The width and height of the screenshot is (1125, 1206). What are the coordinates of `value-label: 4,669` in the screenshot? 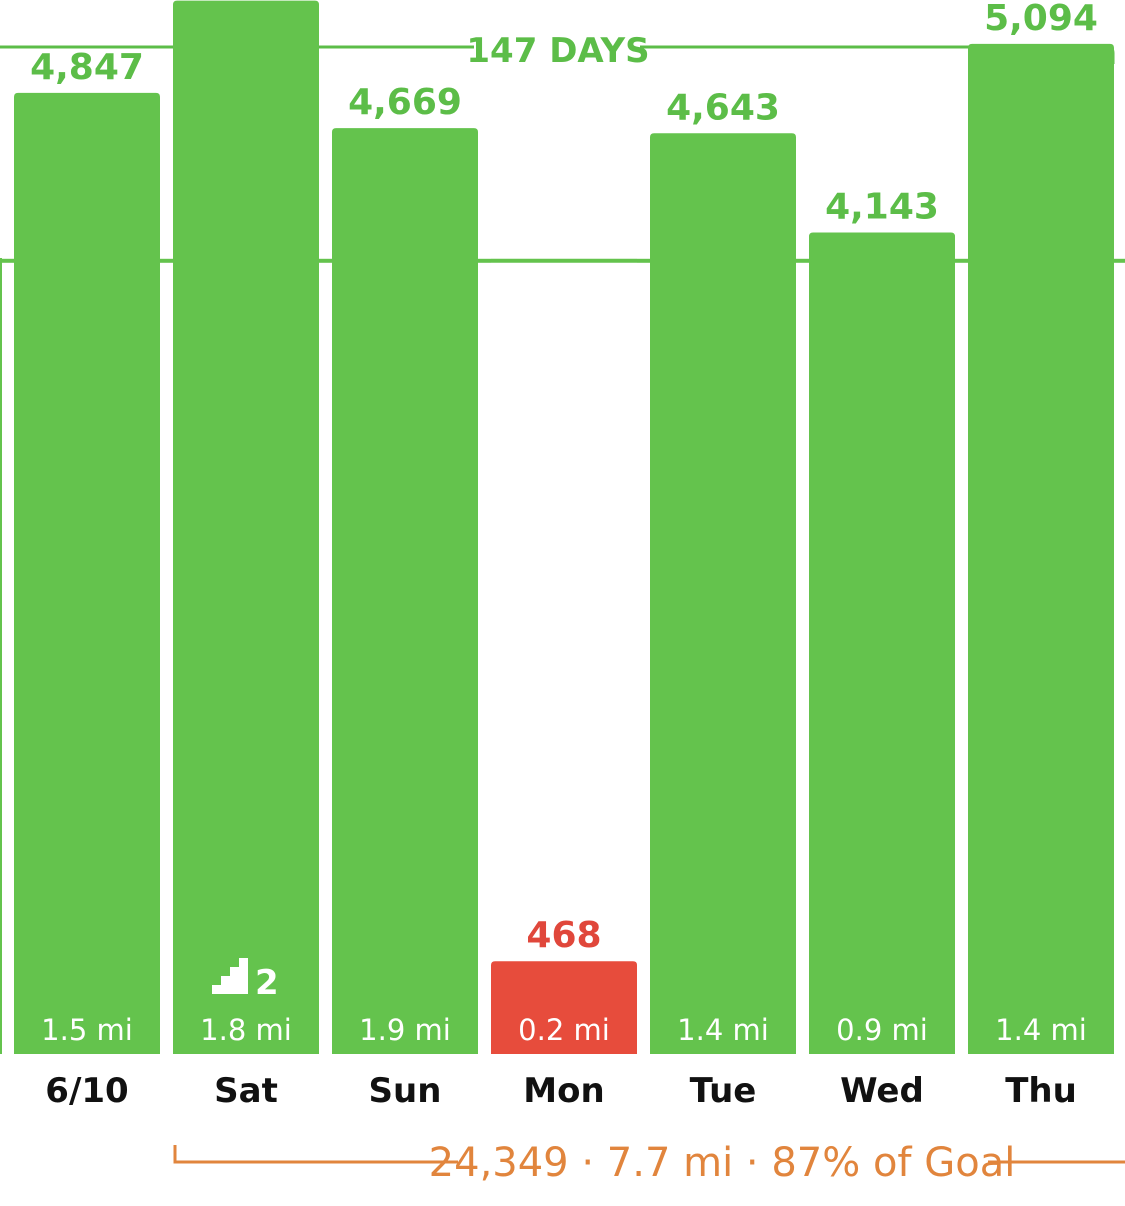 It's located at (405, 102).